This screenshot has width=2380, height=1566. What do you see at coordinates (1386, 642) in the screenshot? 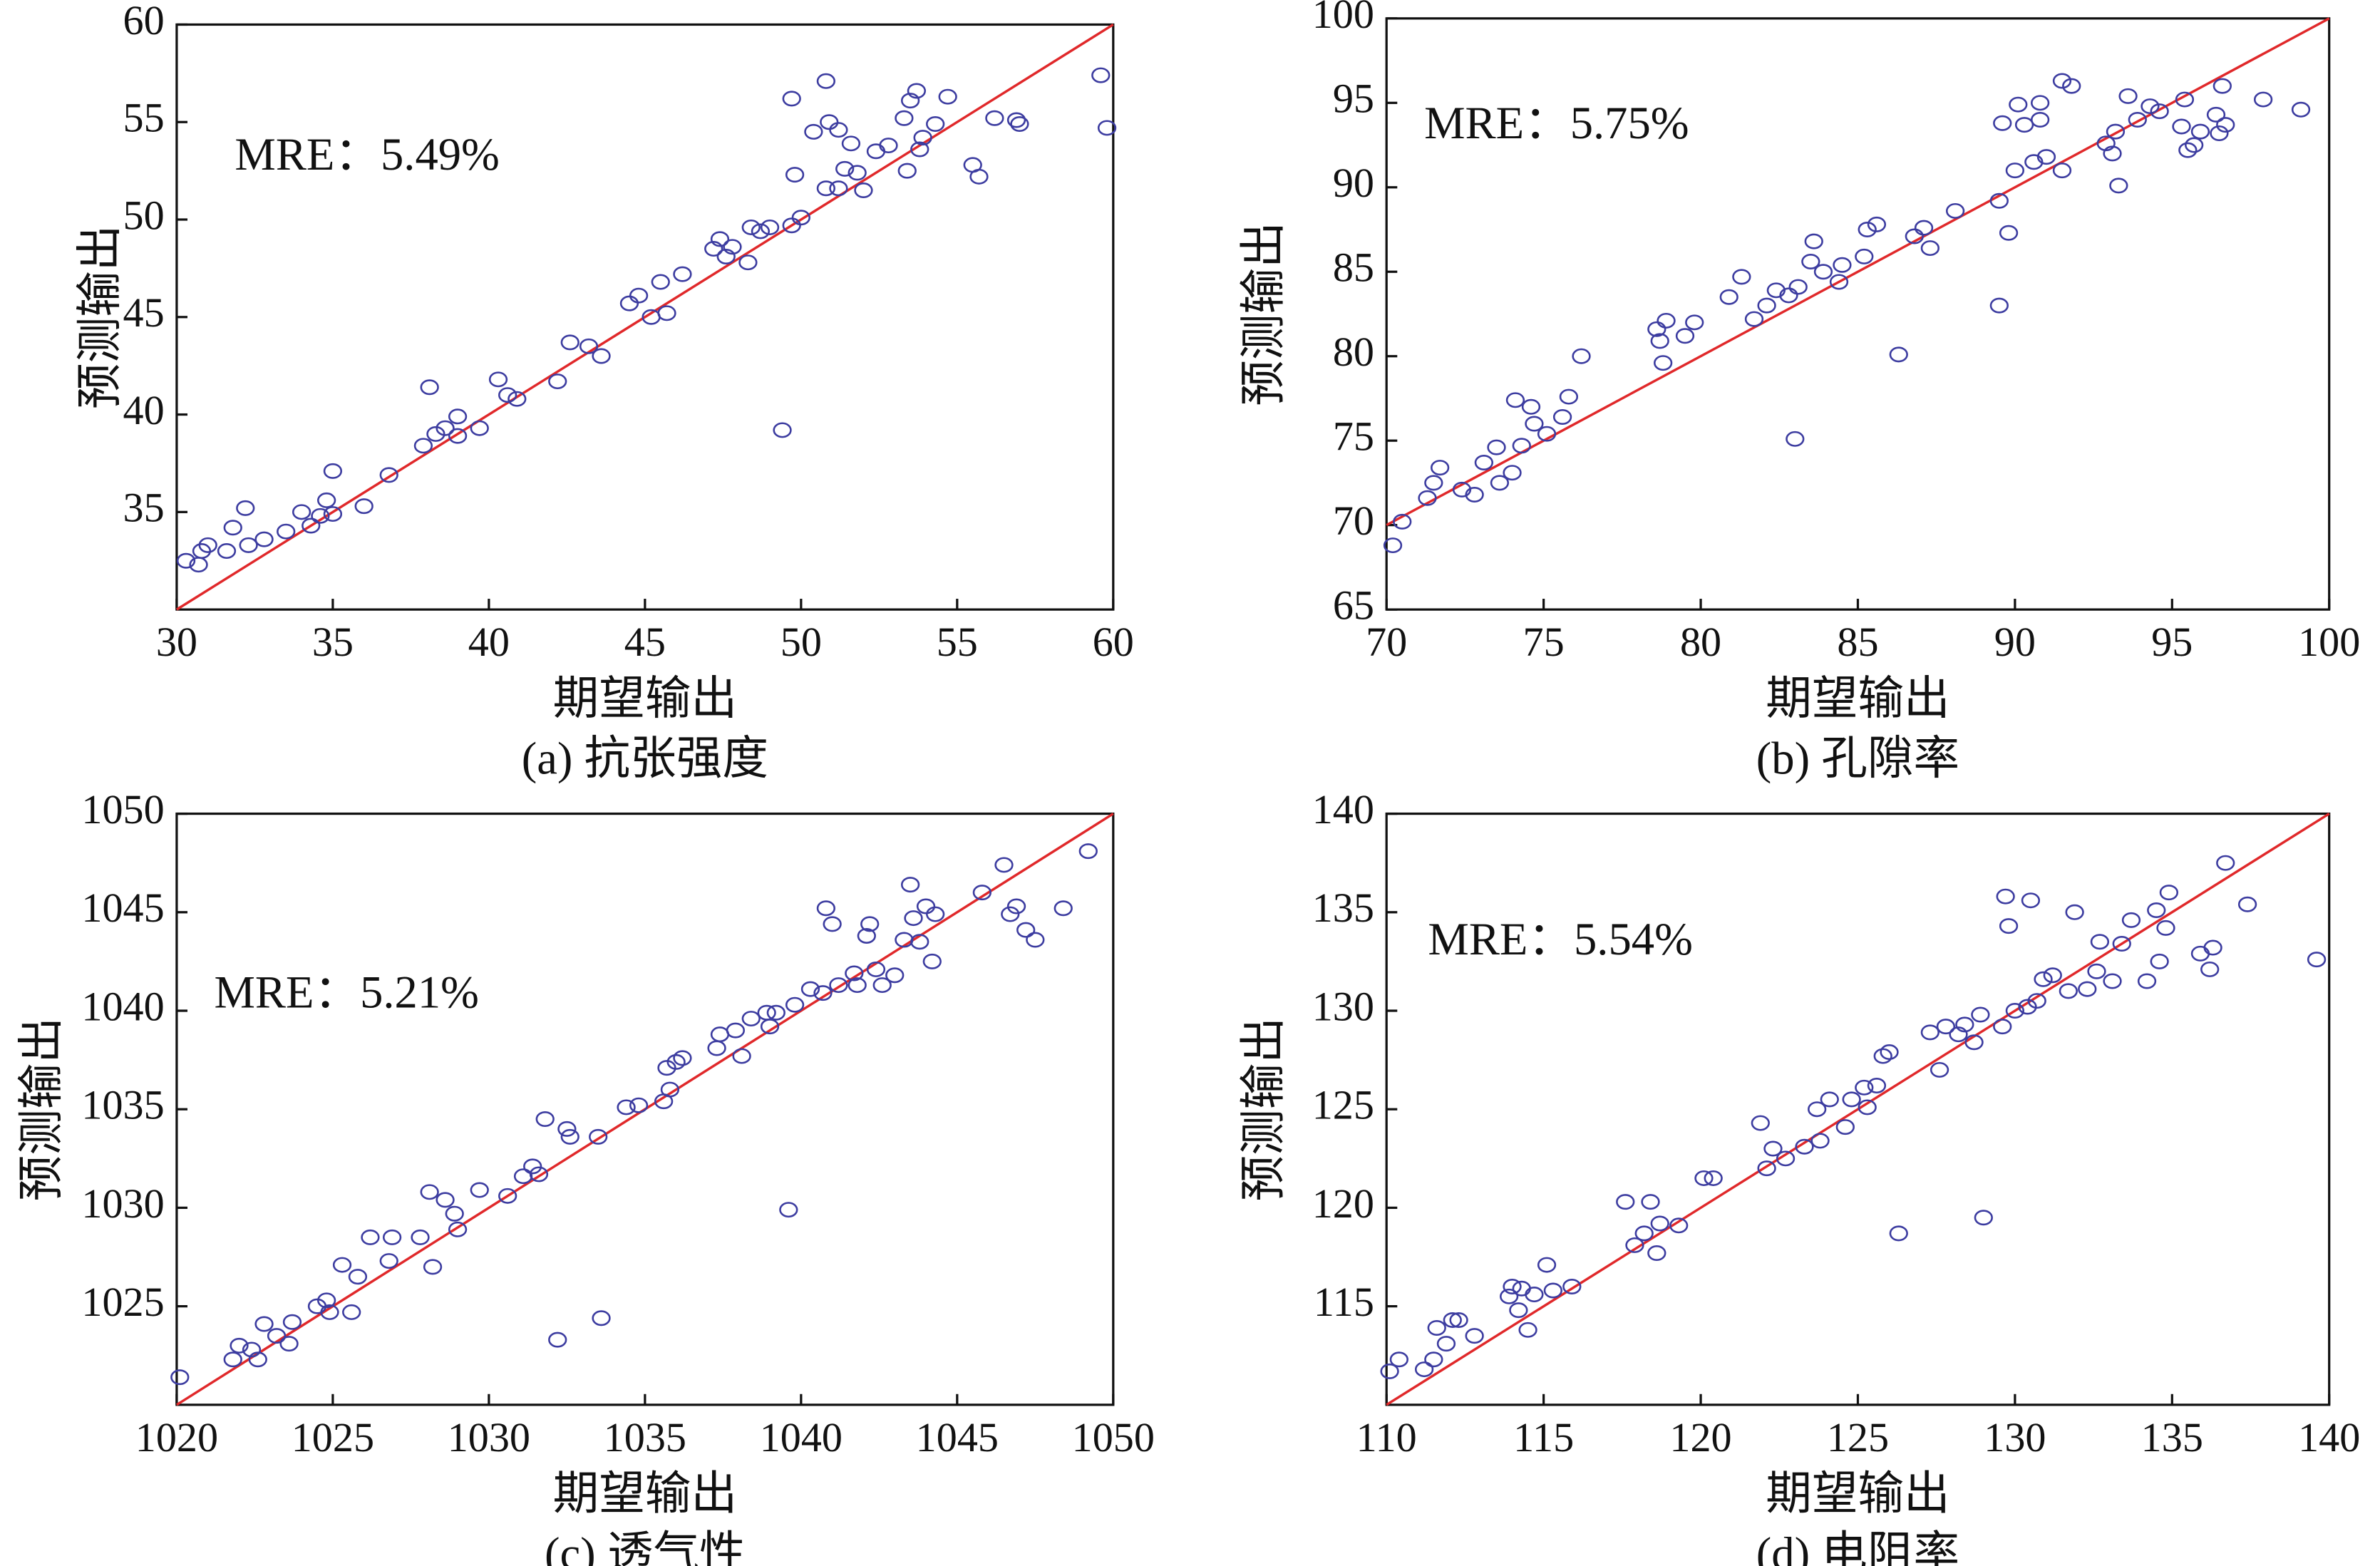
I see `x-tick-label: 70` at bounding box center [1386, 642].